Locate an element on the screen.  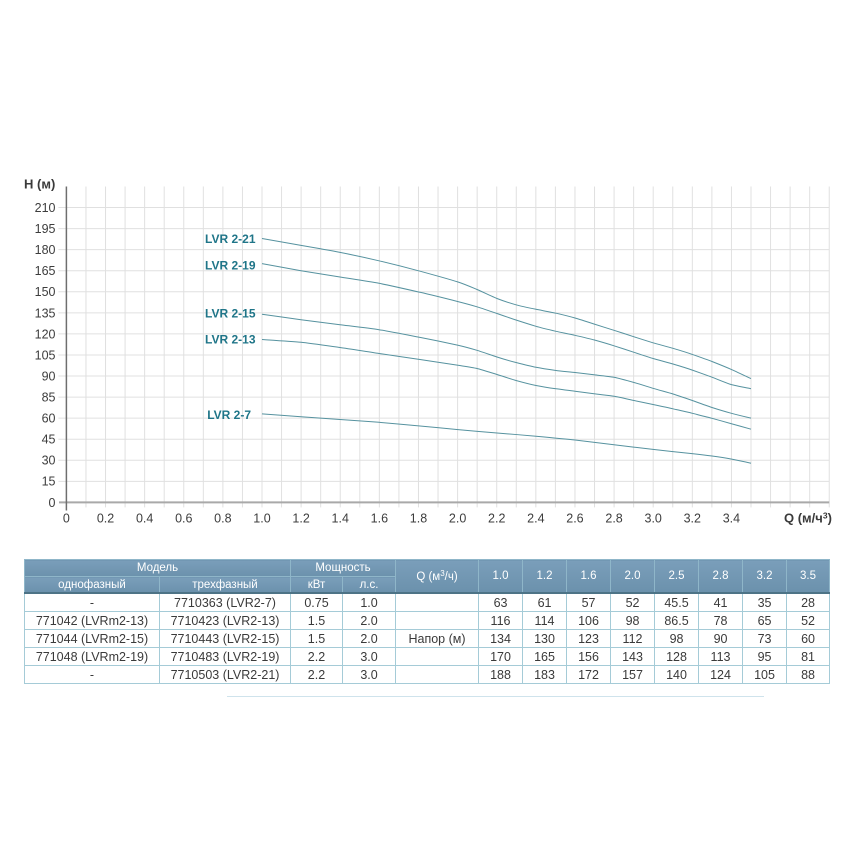
svg-text: 135 is located at coordinates (45, 313).